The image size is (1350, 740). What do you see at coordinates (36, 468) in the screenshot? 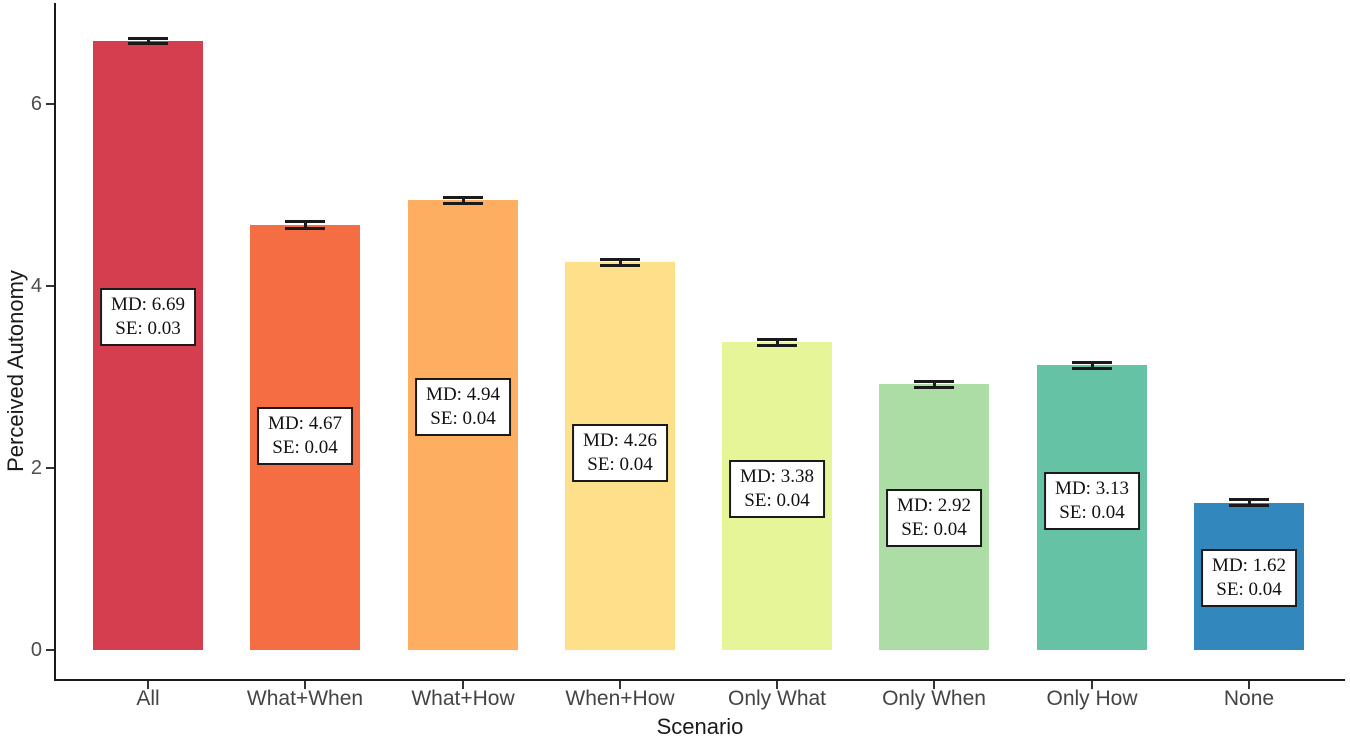
I see `y-tick-label: 2` at bounding box center [36, 468].